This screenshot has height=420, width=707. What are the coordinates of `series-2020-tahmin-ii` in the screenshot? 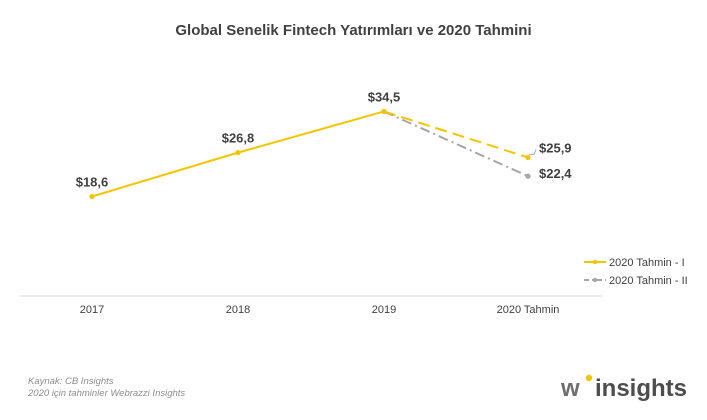 It's located at (456, 143).